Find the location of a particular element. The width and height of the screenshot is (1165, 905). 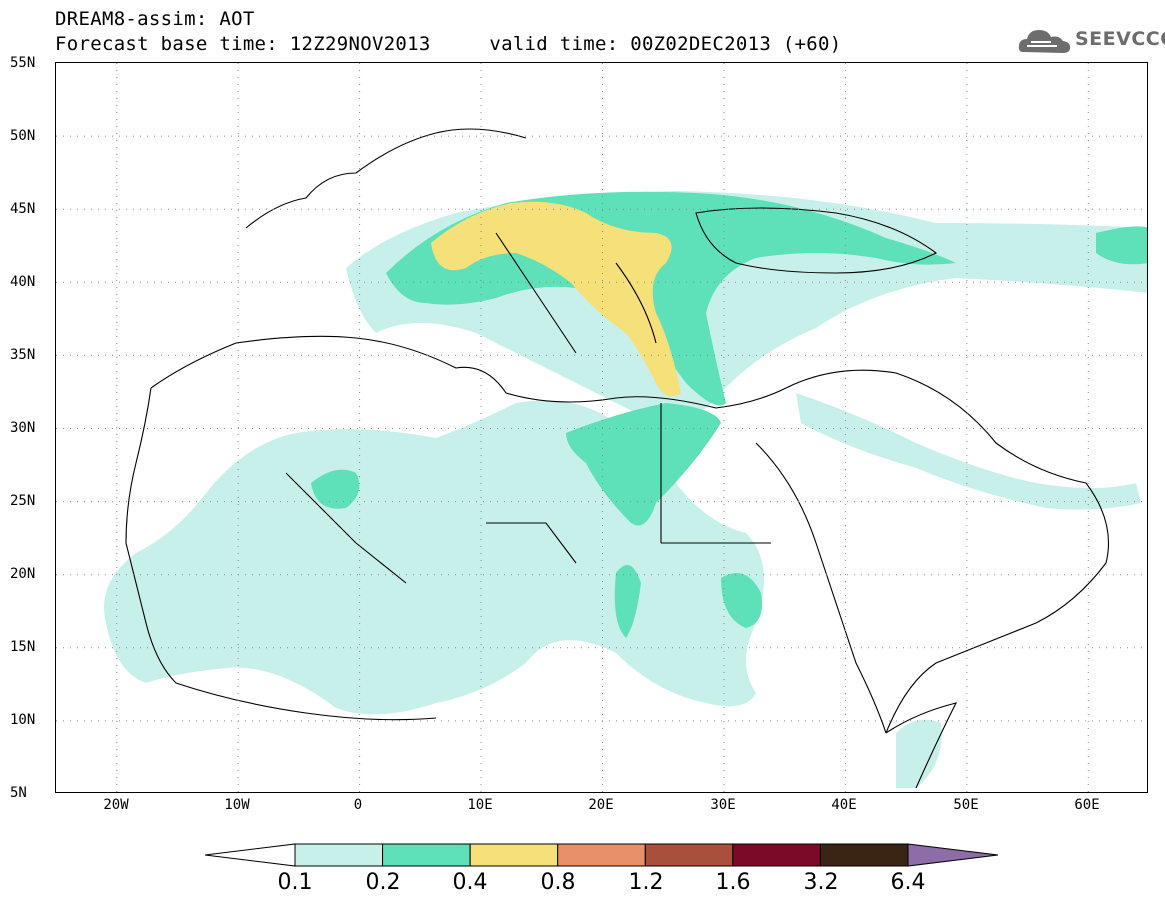

colorbar-label-0.1: 0.1 is located at coordinates (295, 882).